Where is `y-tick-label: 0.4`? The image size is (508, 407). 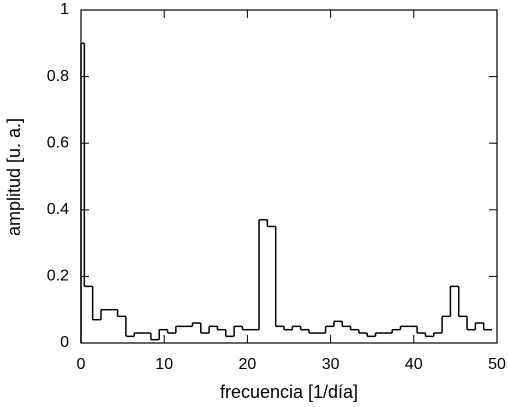
y-tick-label: 0.4 is located at coordinates (58, 209).